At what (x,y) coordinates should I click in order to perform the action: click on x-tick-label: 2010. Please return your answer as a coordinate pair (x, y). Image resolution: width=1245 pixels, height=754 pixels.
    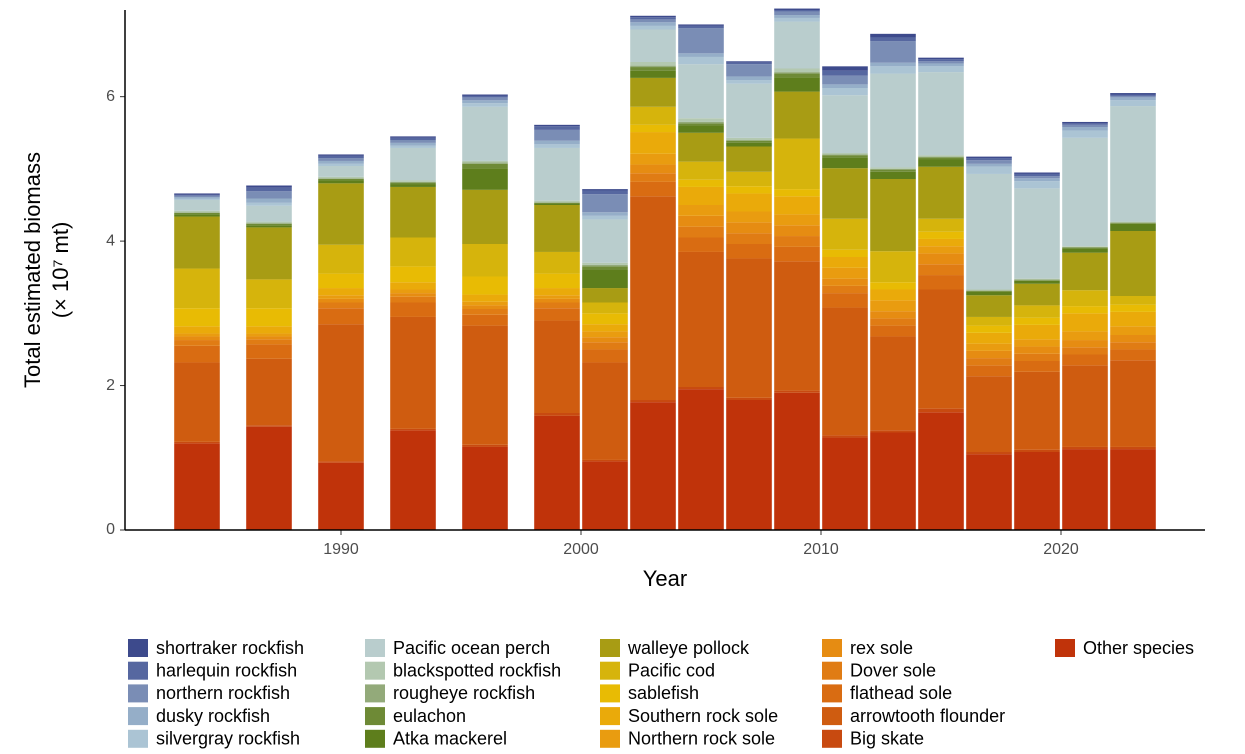
    Looking at the image, I should click on (821, 549).